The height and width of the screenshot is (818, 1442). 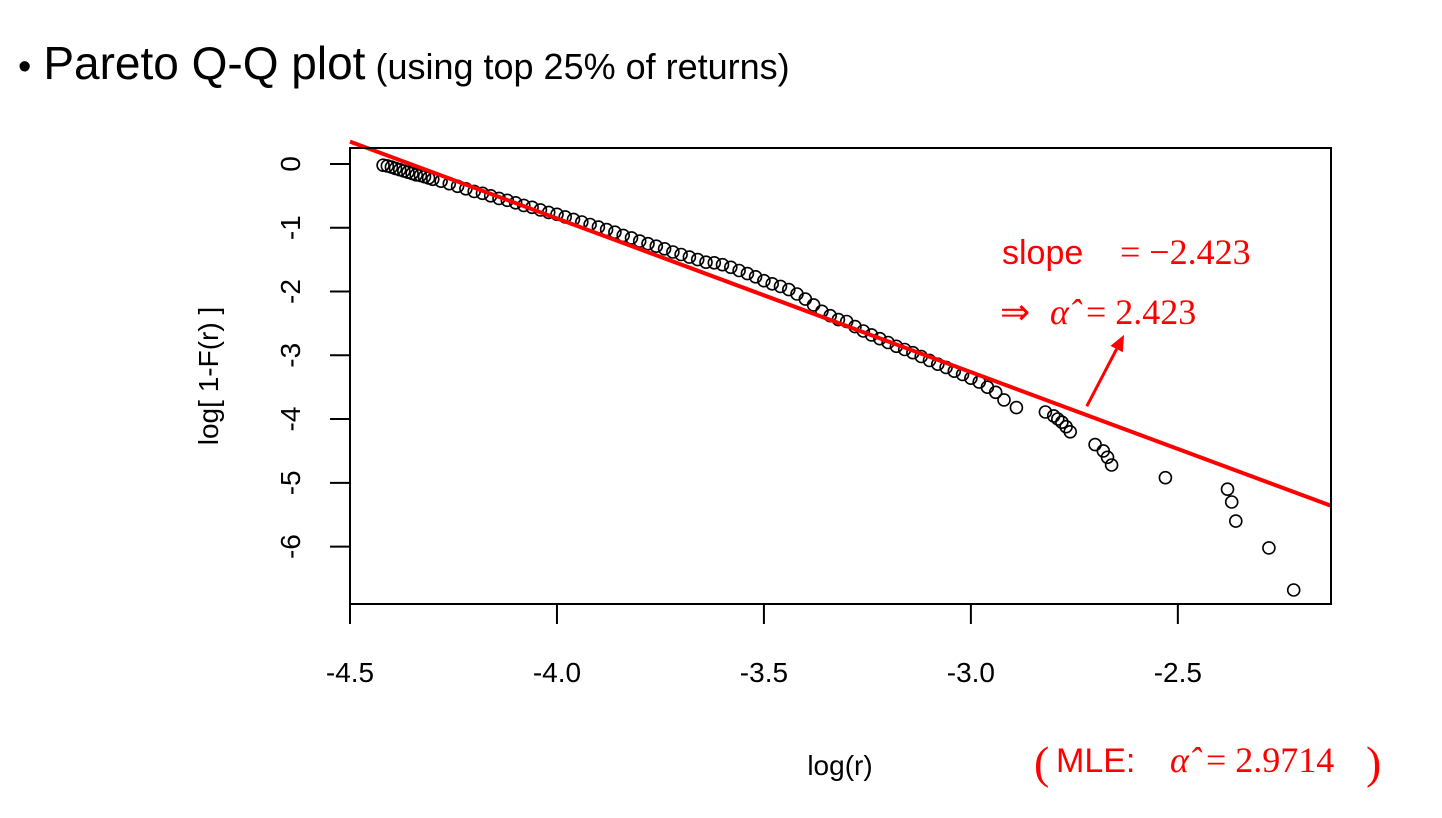 I want to click on y-axis-title: log[ 1-F(r) ], so click(x=208, y=376).